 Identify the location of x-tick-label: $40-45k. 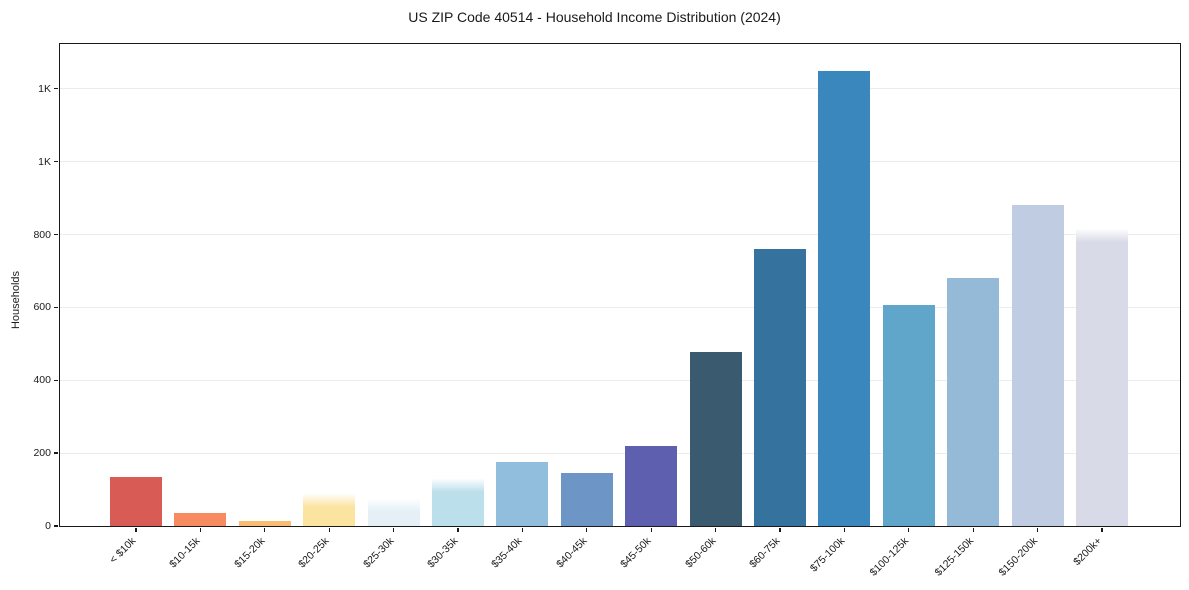
(571, 553).